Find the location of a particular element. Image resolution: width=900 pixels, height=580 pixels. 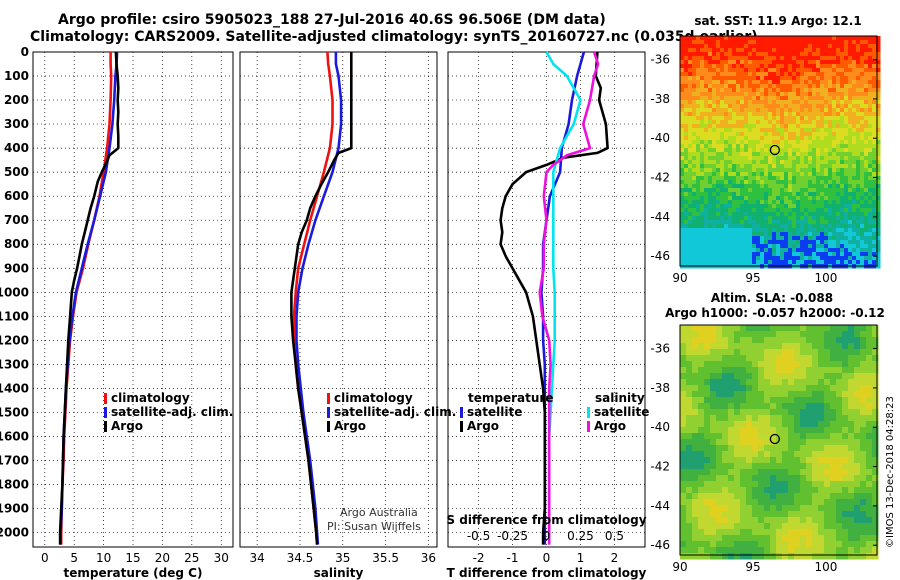

s-axis-label: S difference from climatology is located at coordinates (546, 520).